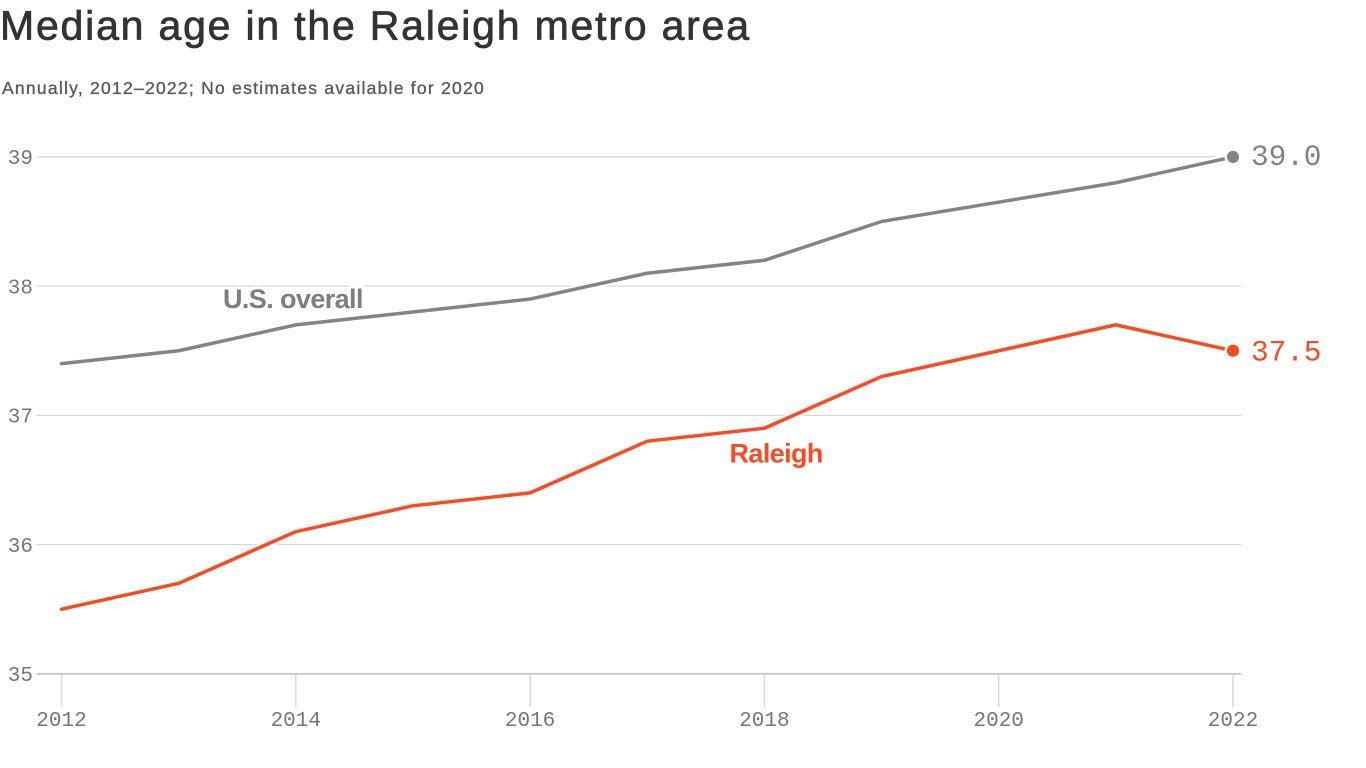  What do you see at coordinates (296, 721) in the screenshot?
I see `svg-text: 2014` at bounding box center [296, 721].